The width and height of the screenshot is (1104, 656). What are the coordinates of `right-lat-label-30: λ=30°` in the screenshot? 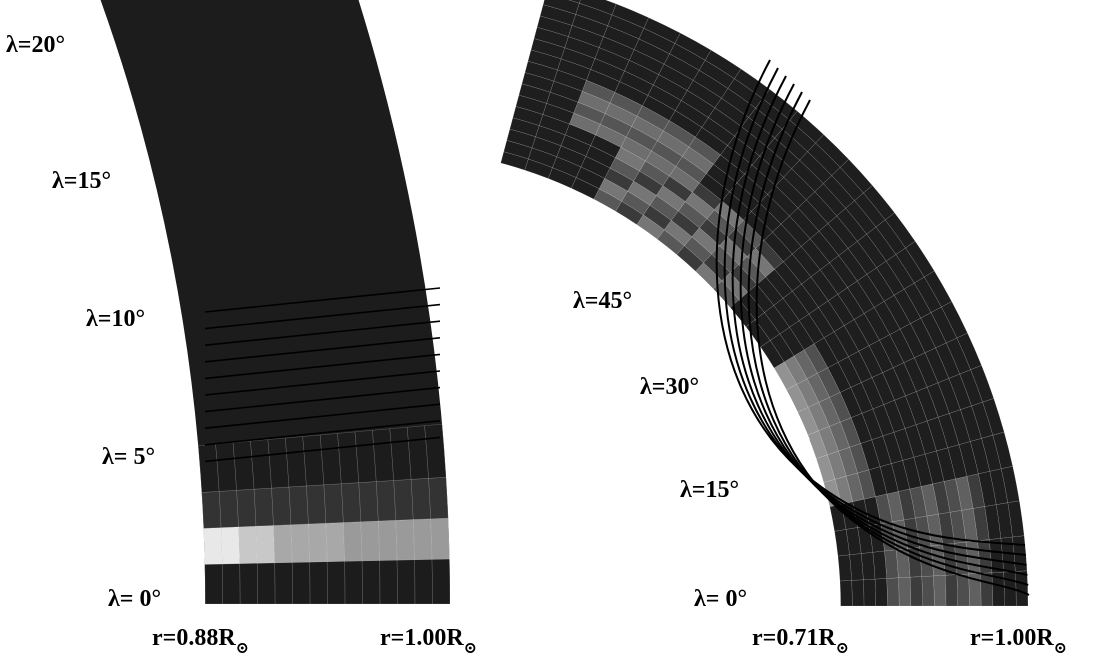 It's located at (669, 387).